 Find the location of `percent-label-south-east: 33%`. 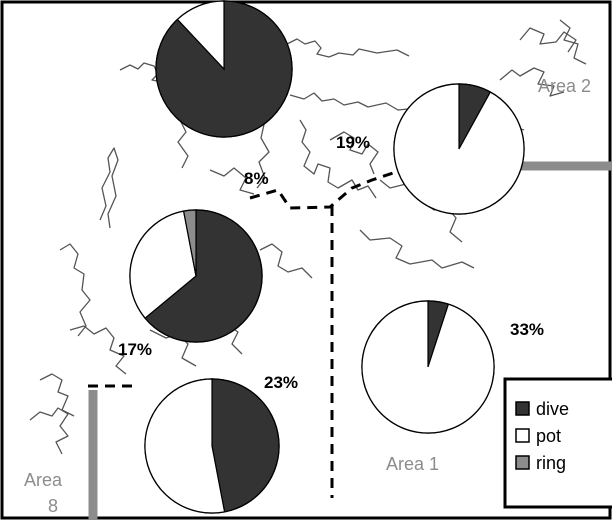

percent-label-south-east: 33% is located at coordinates (527, 329).